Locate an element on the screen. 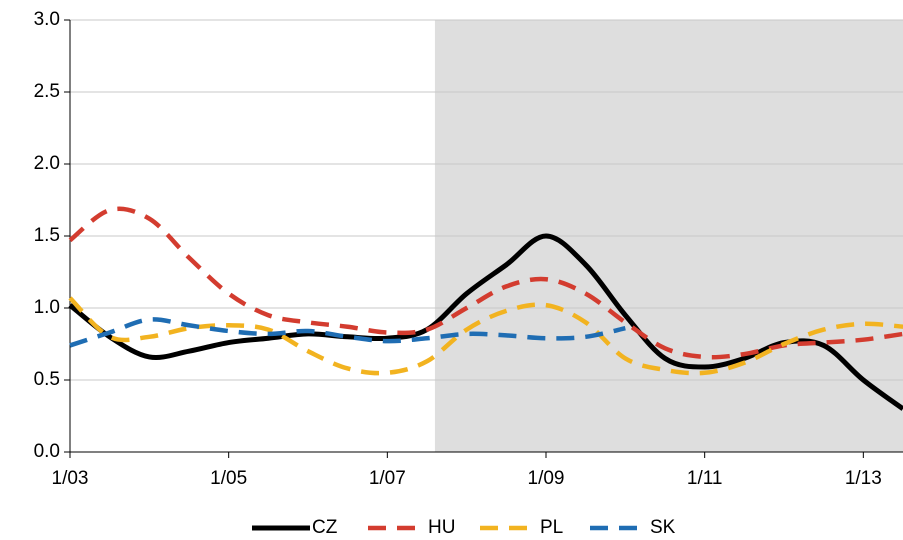  legend-label: HU is located at coordinates (441, 527).